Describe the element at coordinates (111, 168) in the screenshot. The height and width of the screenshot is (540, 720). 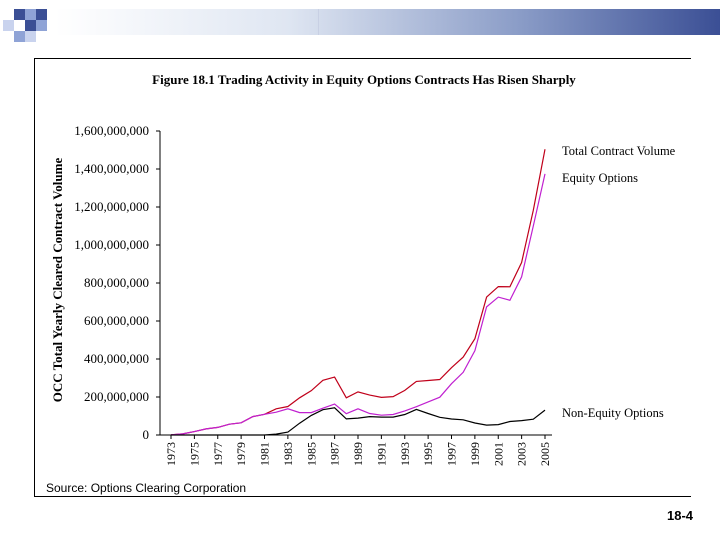
I see `y-tick-label: 1,400,000,000` at that location.